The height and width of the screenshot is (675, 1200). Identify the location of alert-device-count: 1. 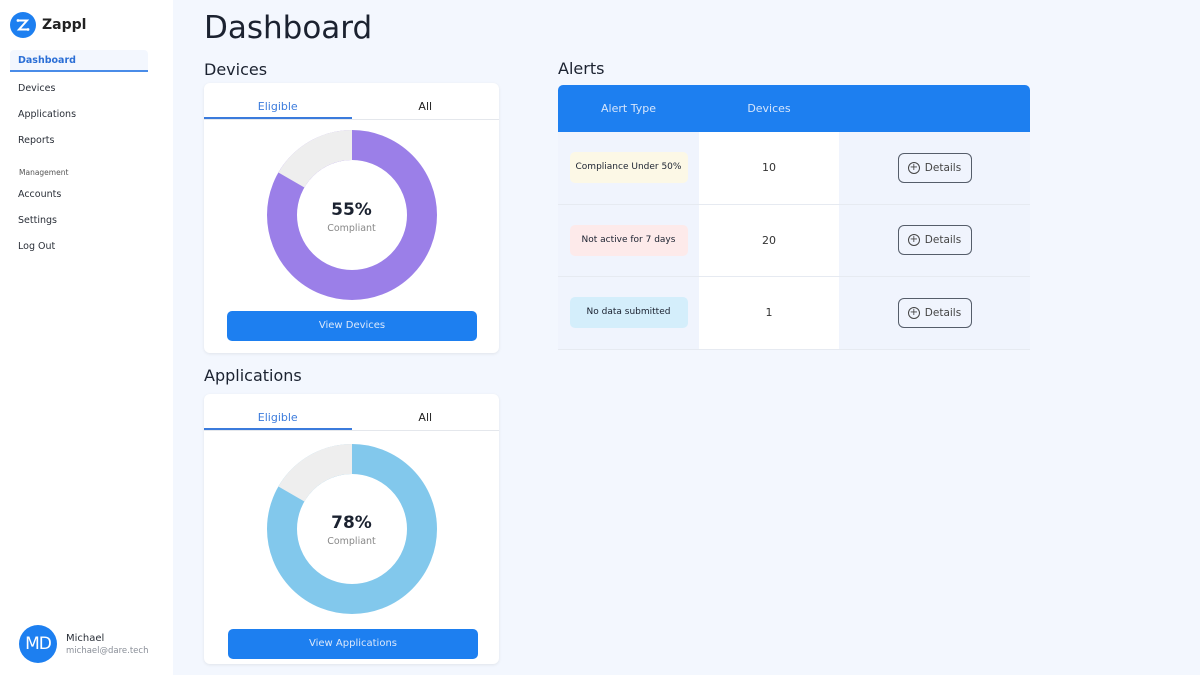
(769, 313).